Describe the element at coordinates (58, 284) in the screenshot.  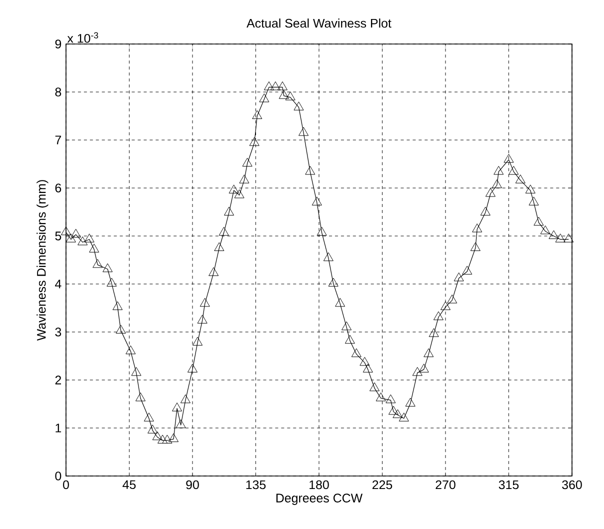
I see `y-tick-label: 4` at that location.